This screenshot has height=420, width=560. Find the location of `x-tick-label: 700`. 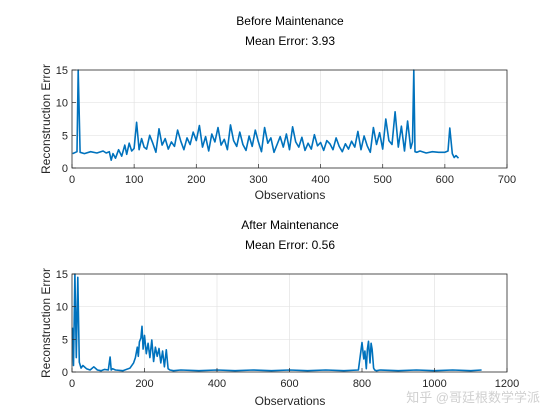

x-tick-label: 700 is located at coordinates (507, 180).